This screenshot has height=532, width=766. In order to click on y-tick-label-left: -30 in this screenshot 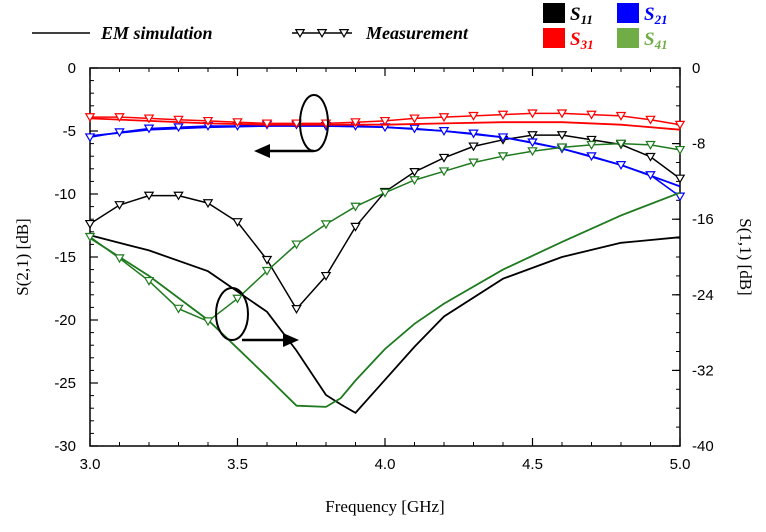, I will do `click(65, 446)`.